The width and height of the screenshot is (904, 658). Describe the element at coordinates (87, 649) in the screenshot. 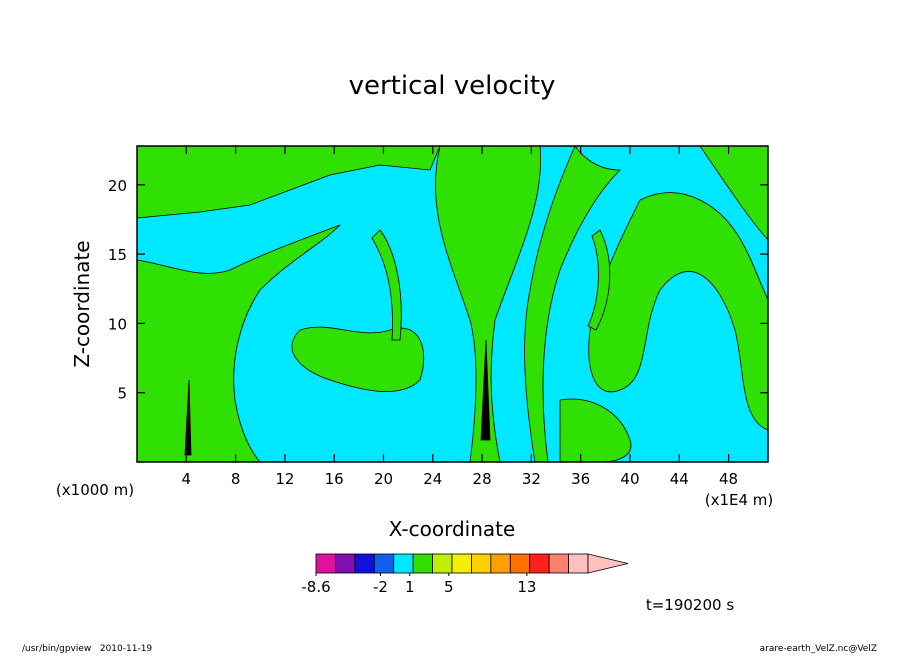

I see `footer-left: /usr/bin/gpview 2010-11-19` at that location.